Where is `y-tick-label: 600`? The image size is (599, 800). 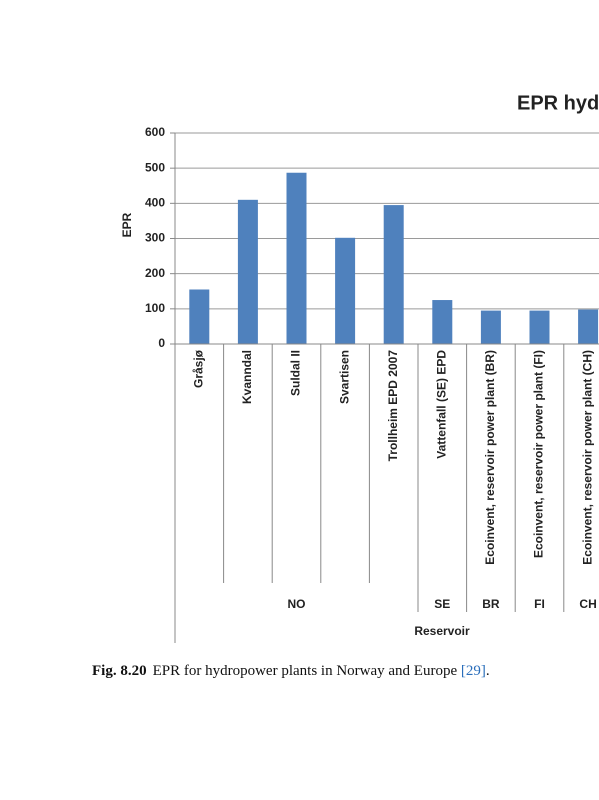 y-tick-label: 600 is located at coordinates (155, 132).